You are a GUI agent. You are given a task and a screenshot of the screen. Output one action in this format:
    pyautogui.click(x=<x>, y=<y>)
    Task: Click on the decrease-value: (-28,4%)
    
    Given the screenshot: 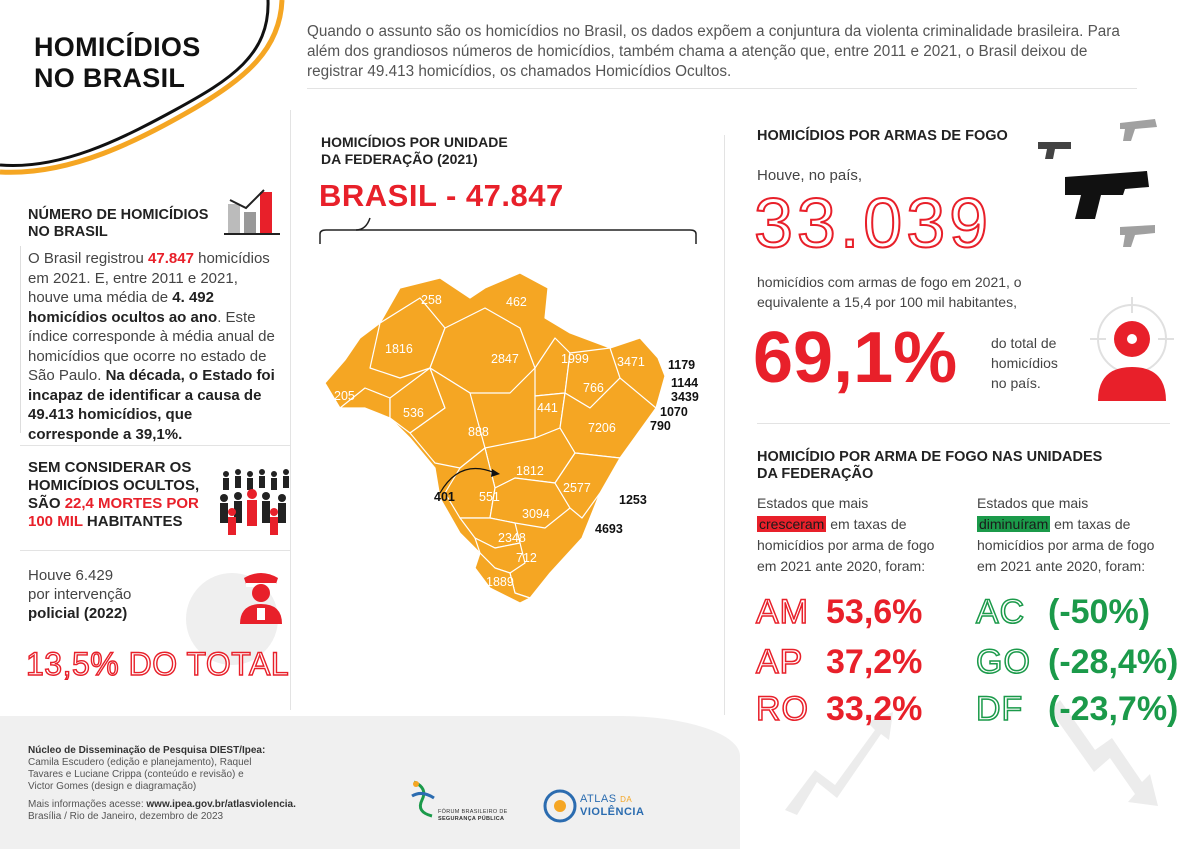 What is the action you would take?
    pyautogui.click(x=1113, y=662)
    